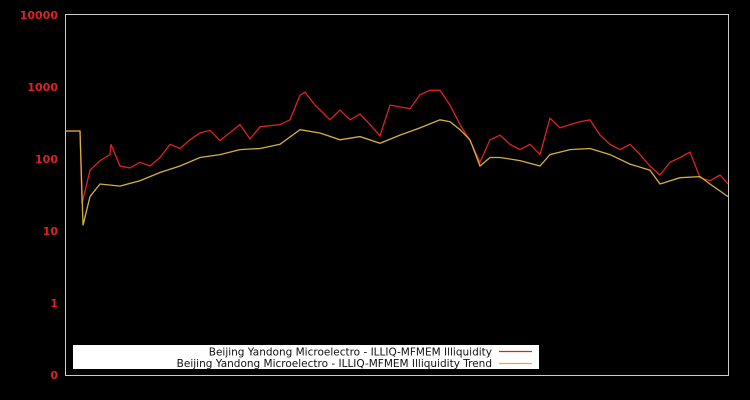 The height and width of the screenshot is (400, 750). Describe the element at coordinates (54, 303) in the screenshot. I see `y-tick-label: 1` at that location.